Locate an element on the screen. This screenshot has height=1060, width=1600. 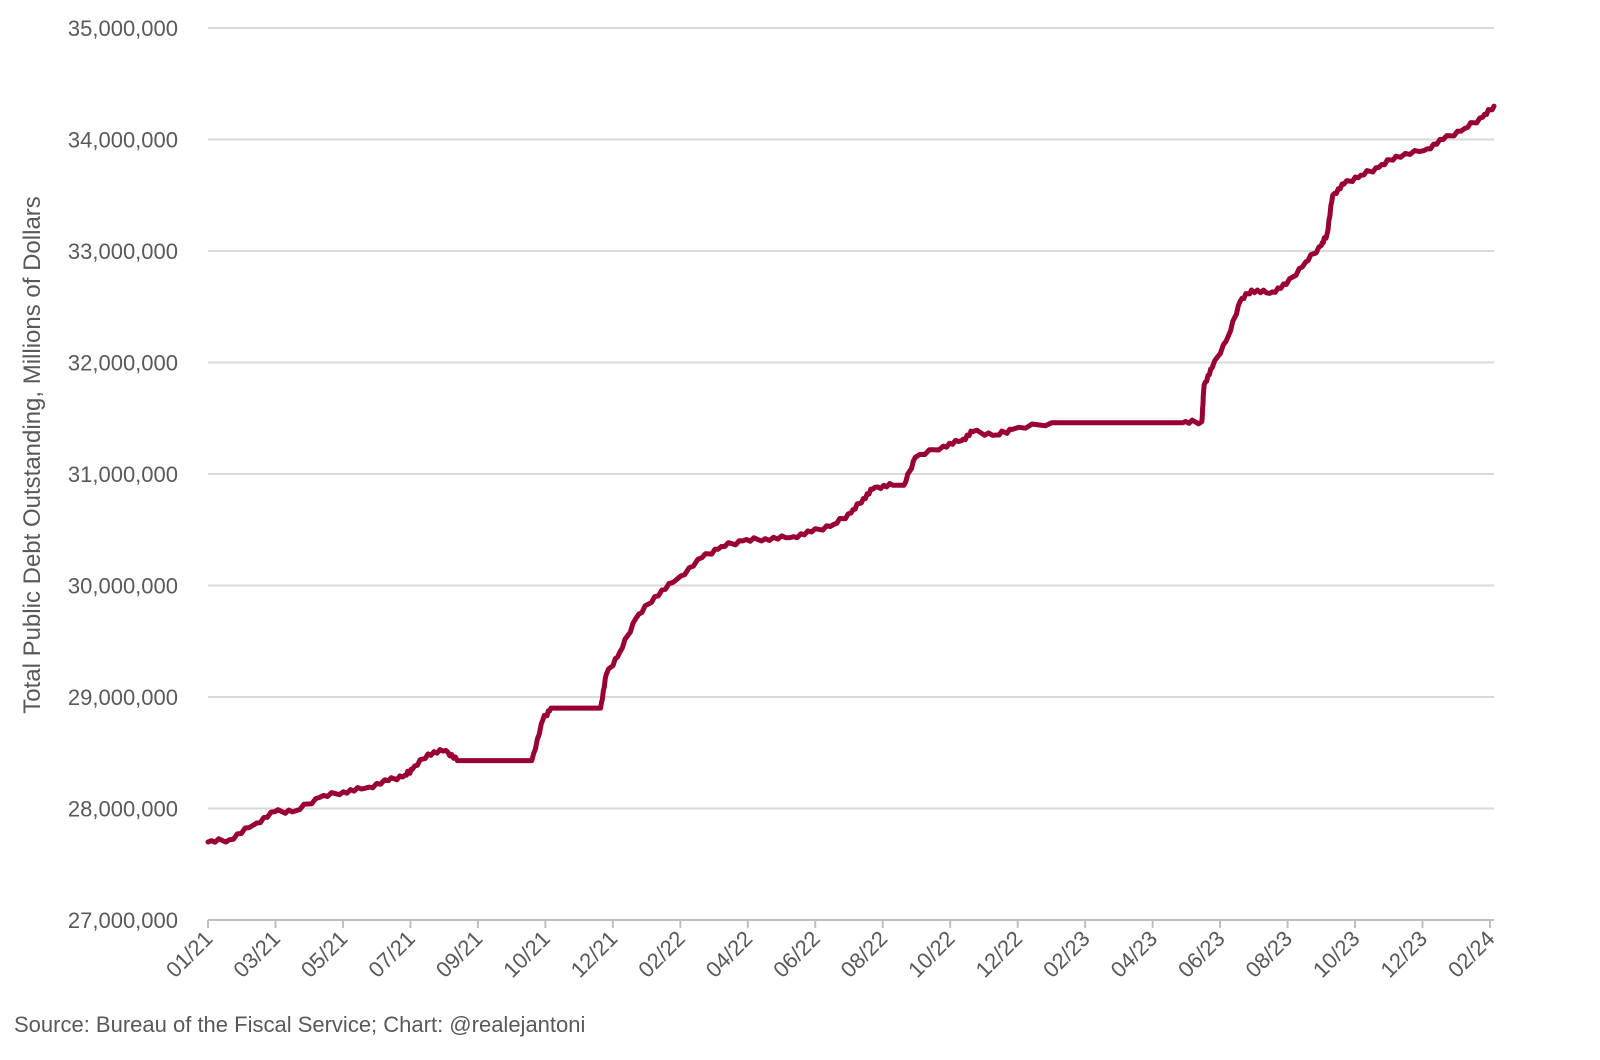
x-tick-label: 02/23 is located at coordinates (1066, 954).